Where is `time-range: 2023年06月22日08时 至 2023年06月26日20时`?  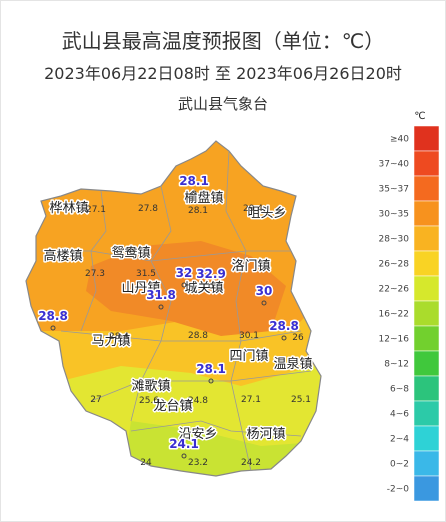 time-range: 2023年06月22日08时 至 2023年06月26日20时 is located at coordinates (223, 73).